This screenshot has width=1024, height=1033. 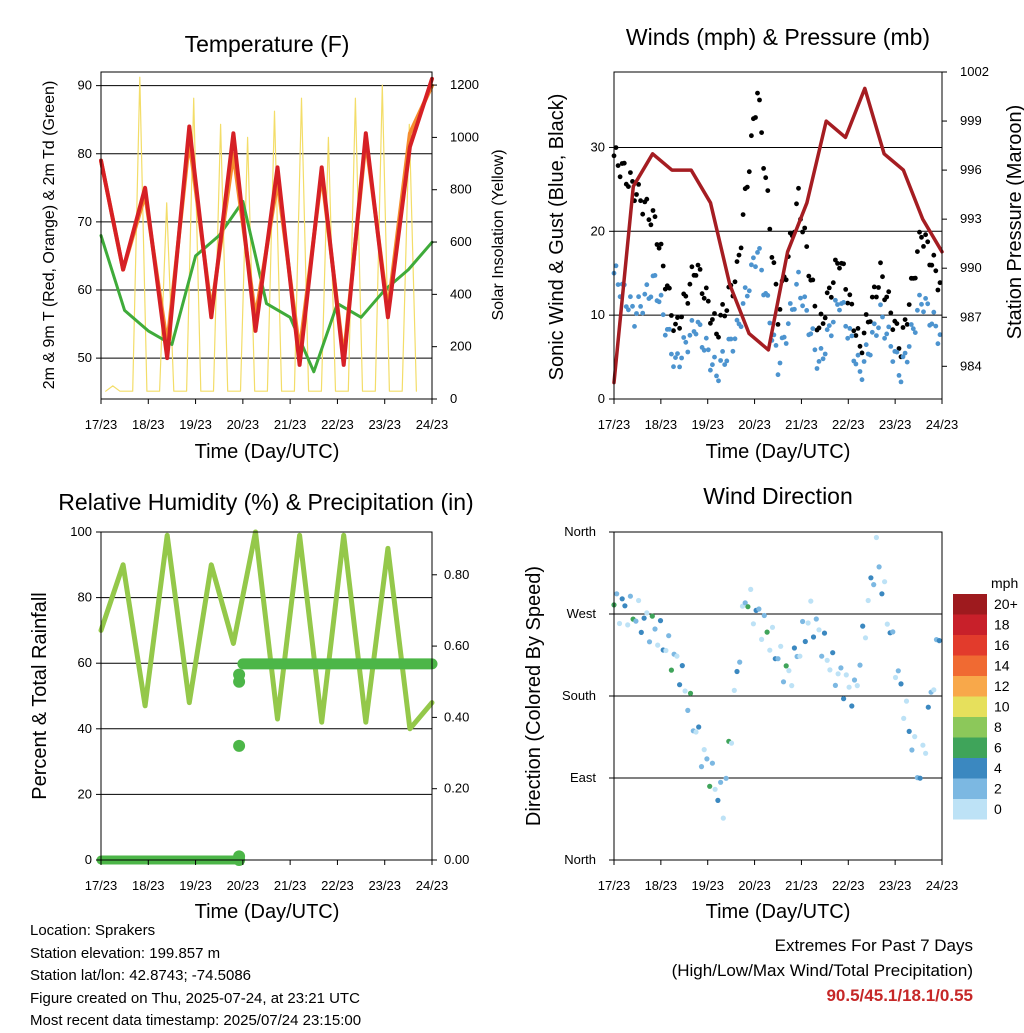 What do you see at coordinates (337, 424) in the screenshot?
I see `temperature-xtick-label: 22/23` at bounding box center [337, 424].